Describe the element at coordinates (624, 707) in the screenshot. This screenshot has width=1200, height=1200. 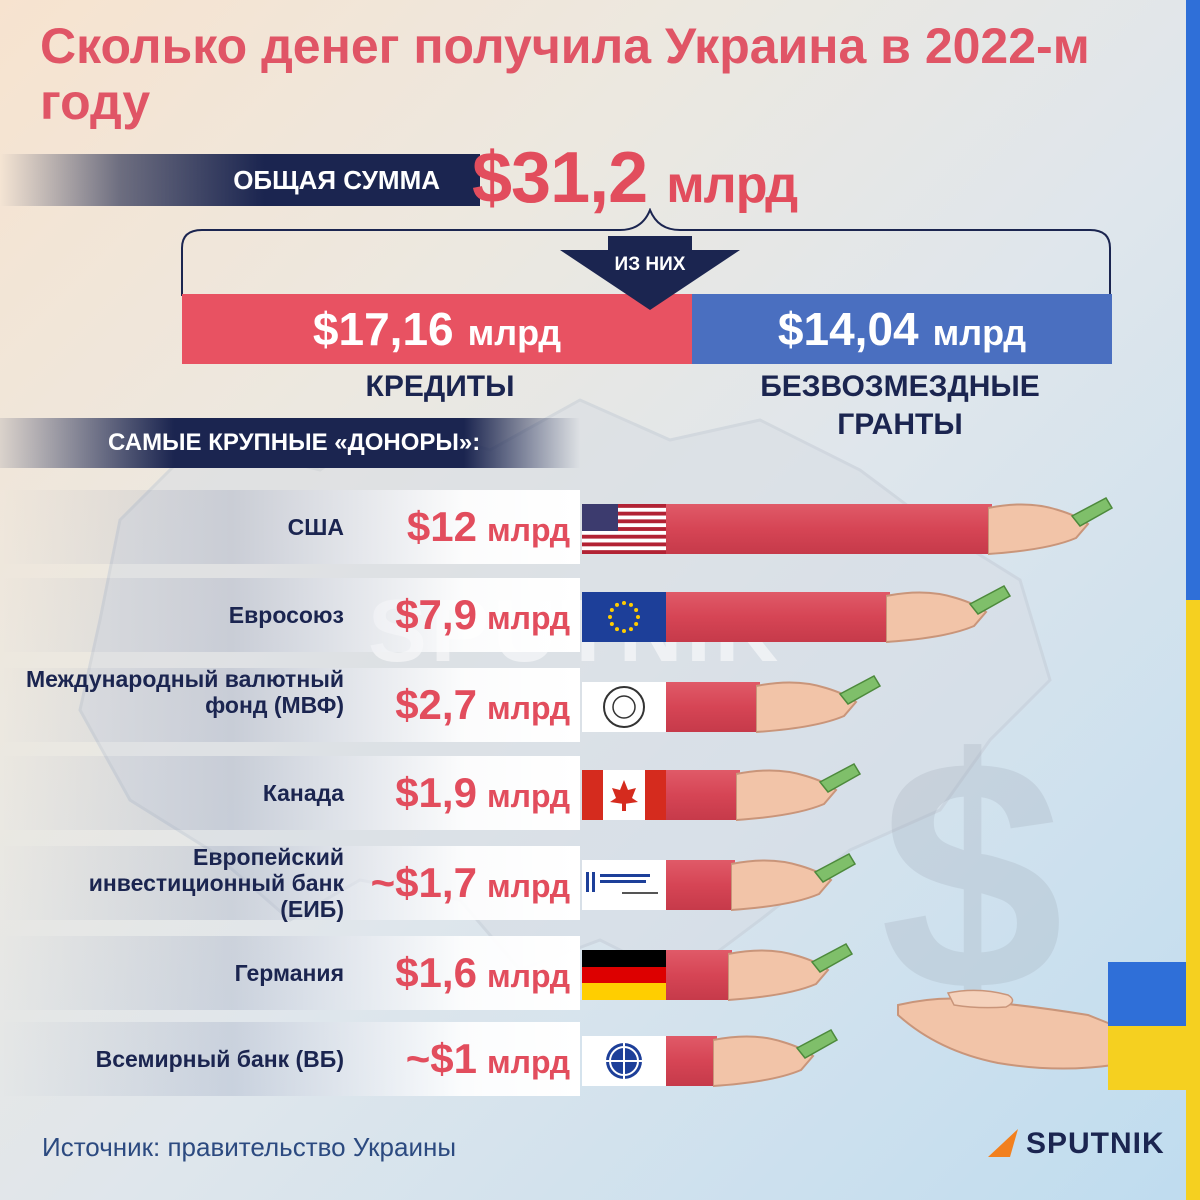
I see `imf-seal-icon` at that location.